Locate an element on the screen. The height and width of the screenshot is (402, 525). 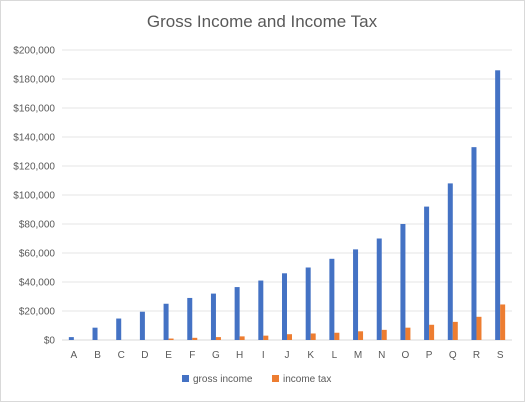
x-tick-label: O is located at coordinates (406, 355).